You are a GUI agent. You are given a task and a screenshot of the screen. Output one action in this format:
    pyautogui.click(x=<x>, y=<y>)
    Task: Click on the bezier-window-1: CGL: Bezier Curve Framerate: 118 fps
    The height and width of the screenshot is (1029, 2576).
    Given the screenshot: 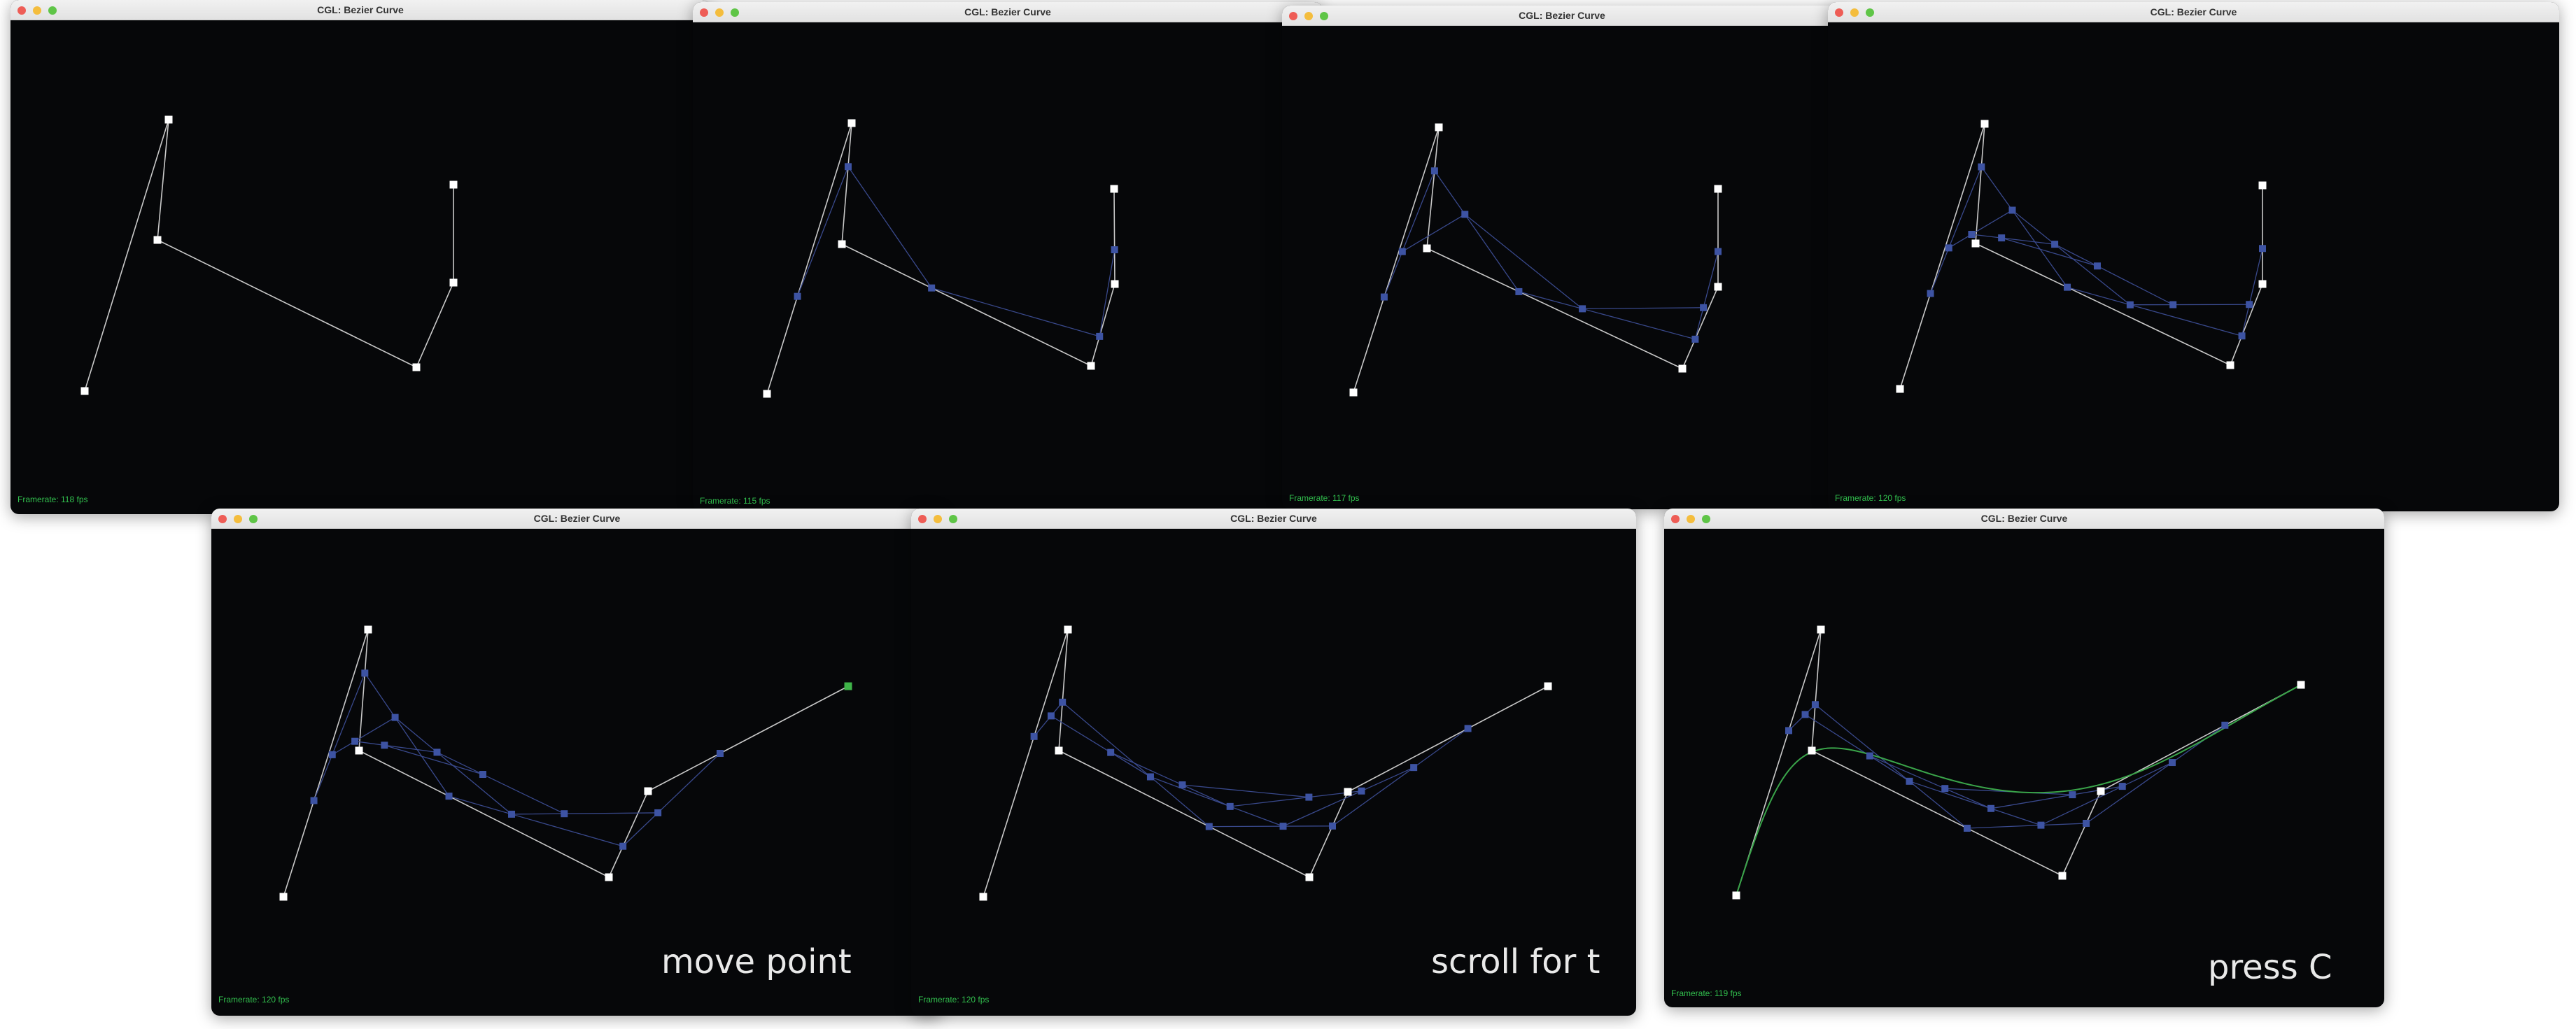 What is the action you would take?
    pyautogui.click(x=360, y=257)
    